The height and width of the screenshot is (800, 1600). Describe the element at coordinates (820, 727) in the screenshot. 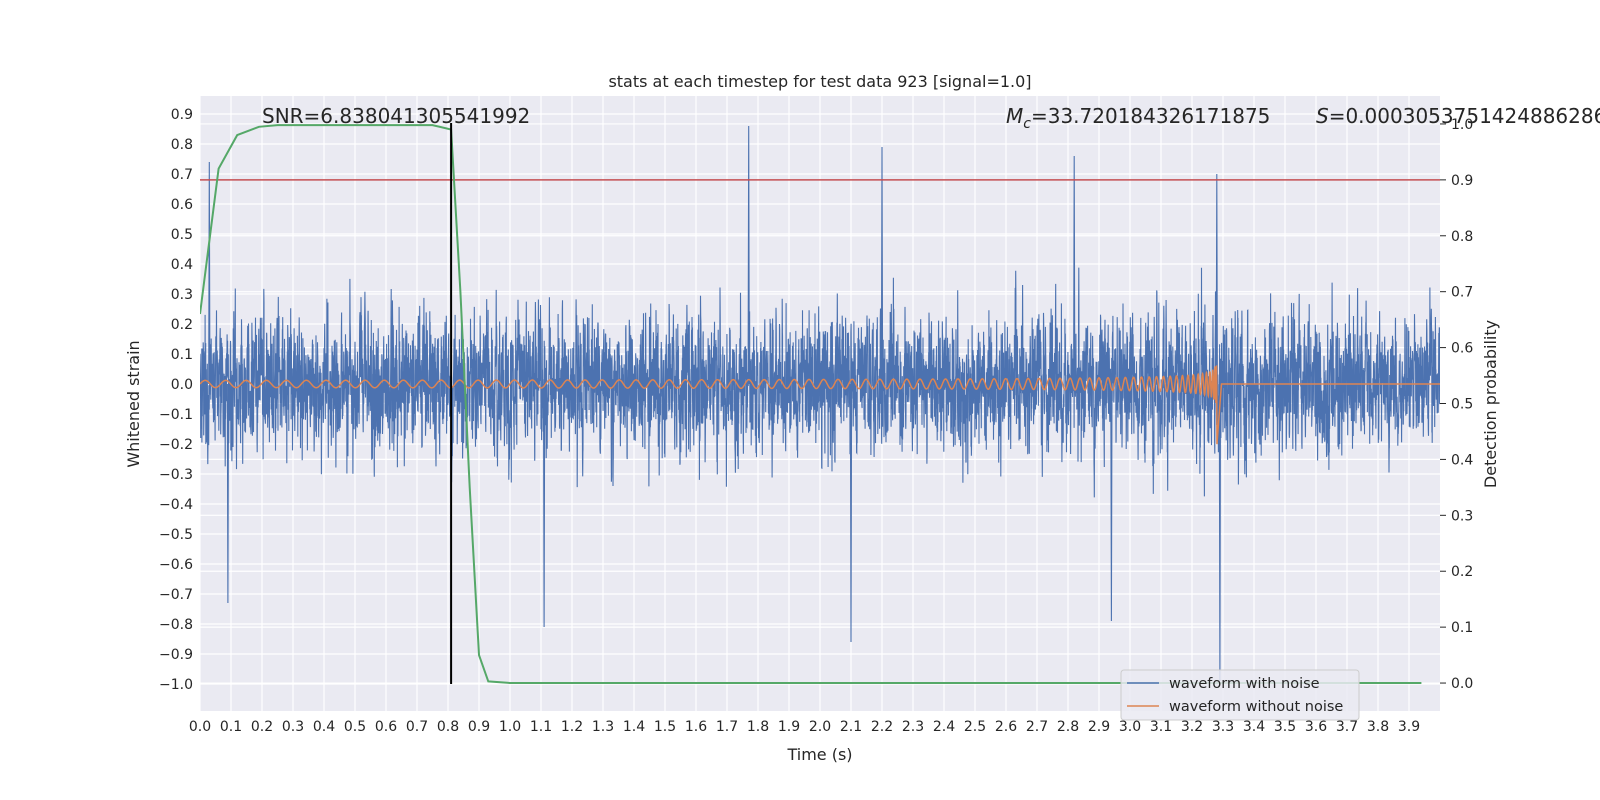

I see `x-tick-label: 2.0` at that location.